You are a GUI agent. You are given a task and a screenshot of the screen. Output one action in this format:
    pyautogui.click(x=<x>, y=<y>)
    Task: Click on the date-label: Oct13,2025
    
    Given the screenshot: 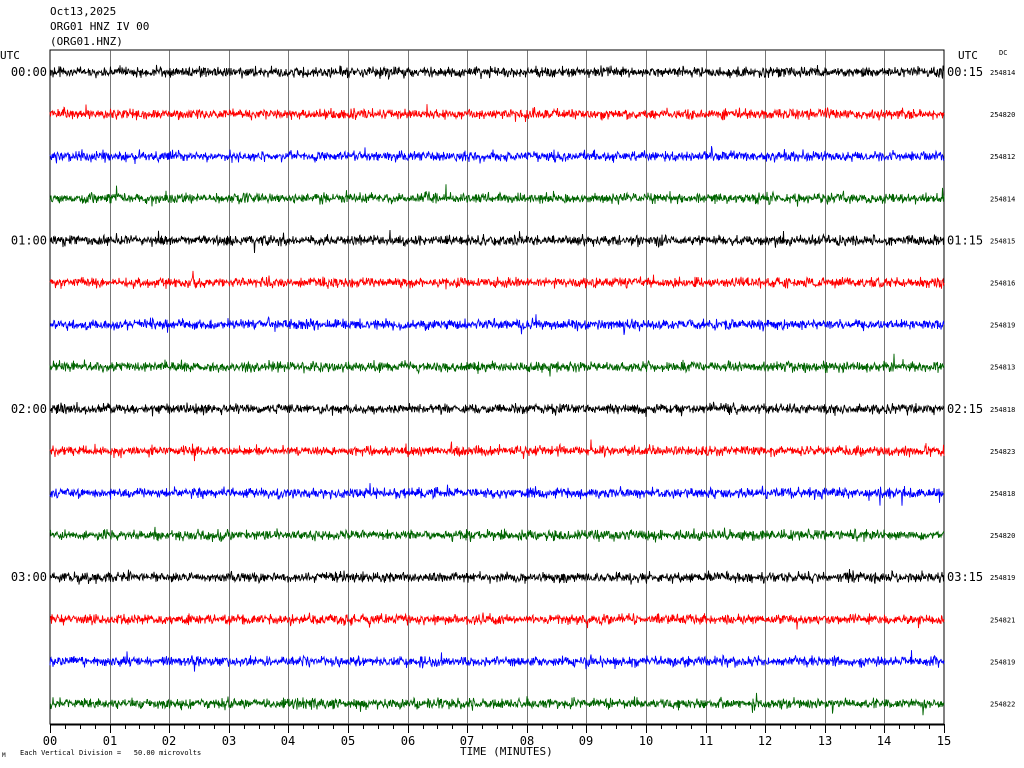 What is the action you would take?
    pyautogui.click(x=83, y=11)
    